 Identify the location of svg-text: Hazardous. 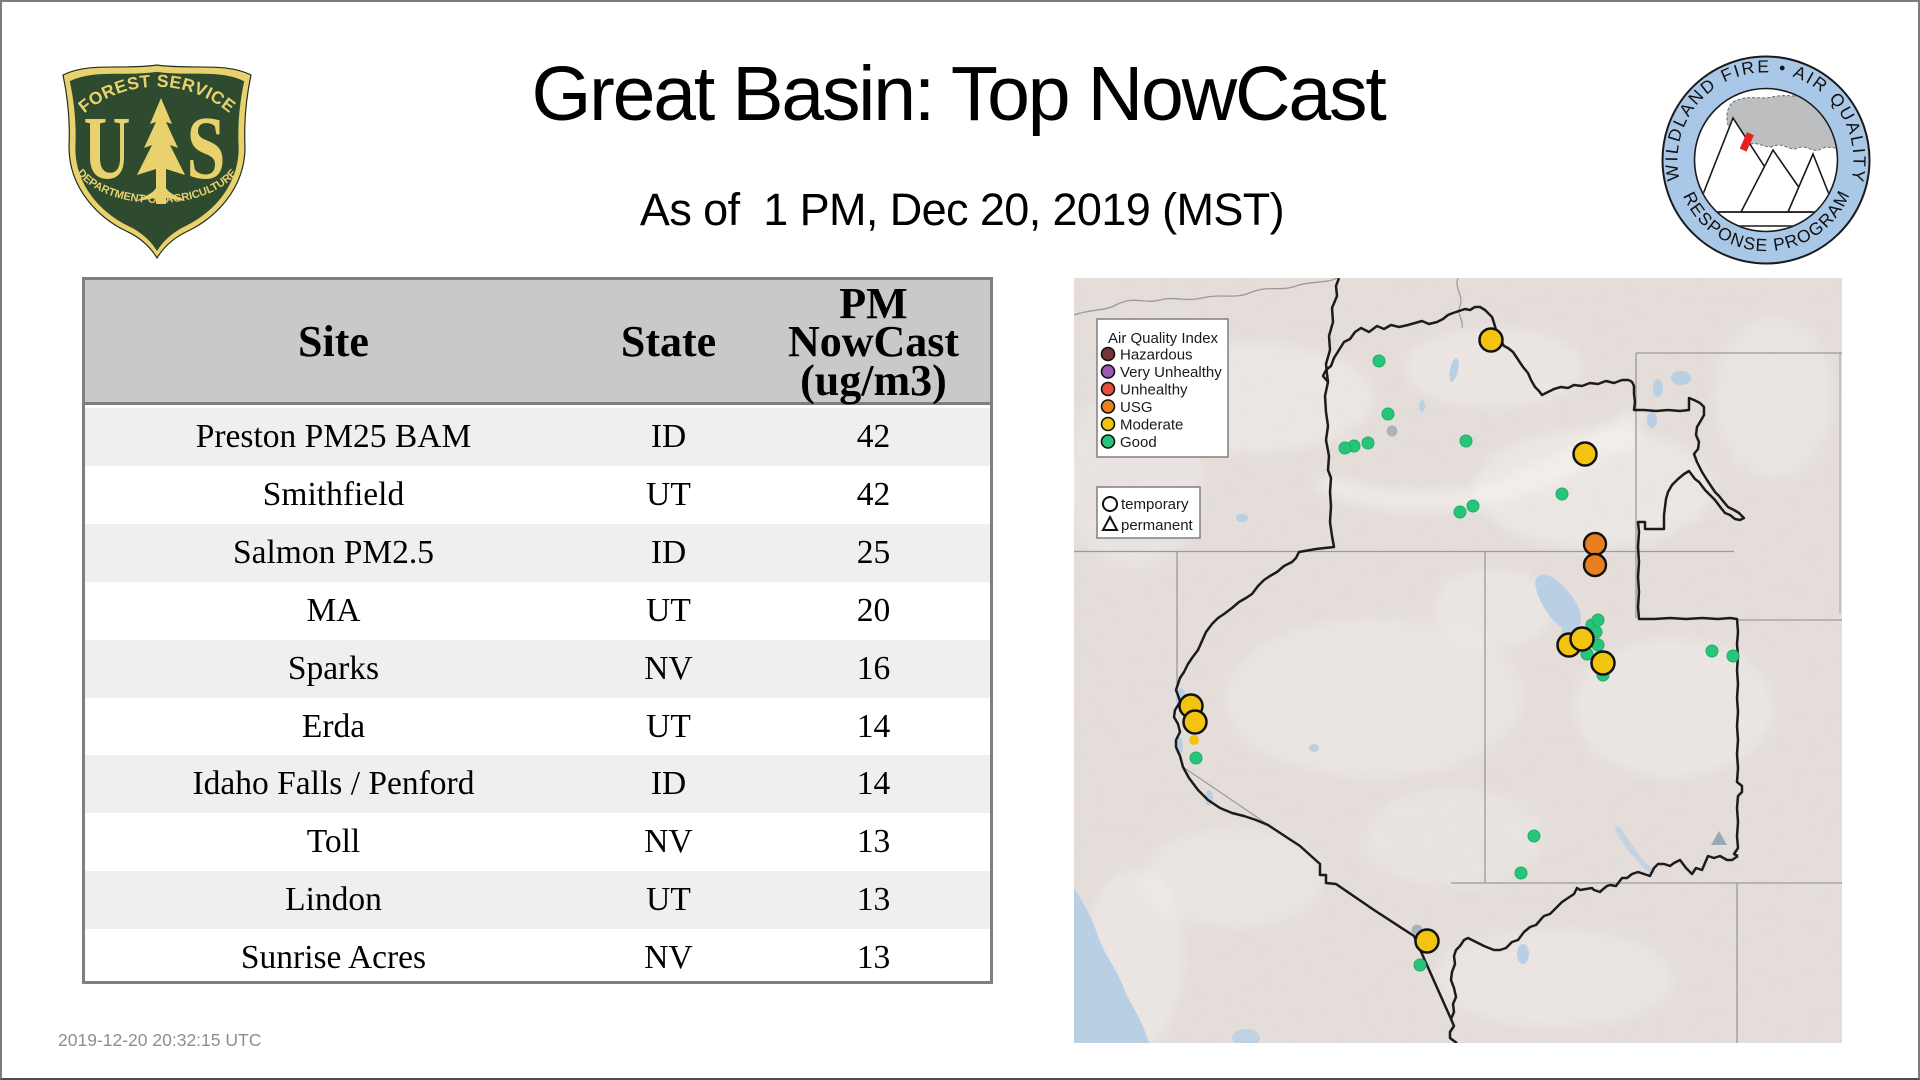
(1156, 355).